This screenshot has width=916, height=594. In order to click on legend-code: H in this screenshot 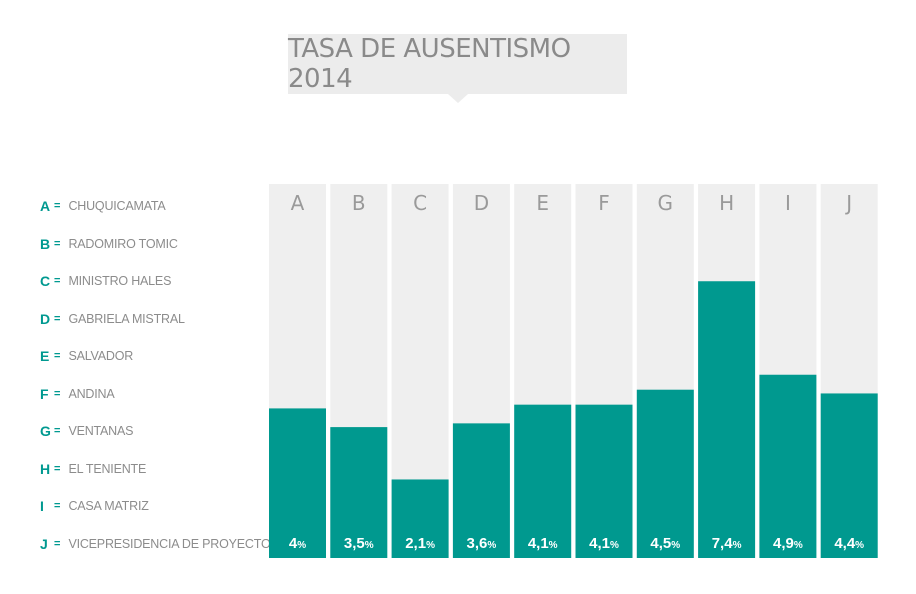, I will do `click(45, 468)`.